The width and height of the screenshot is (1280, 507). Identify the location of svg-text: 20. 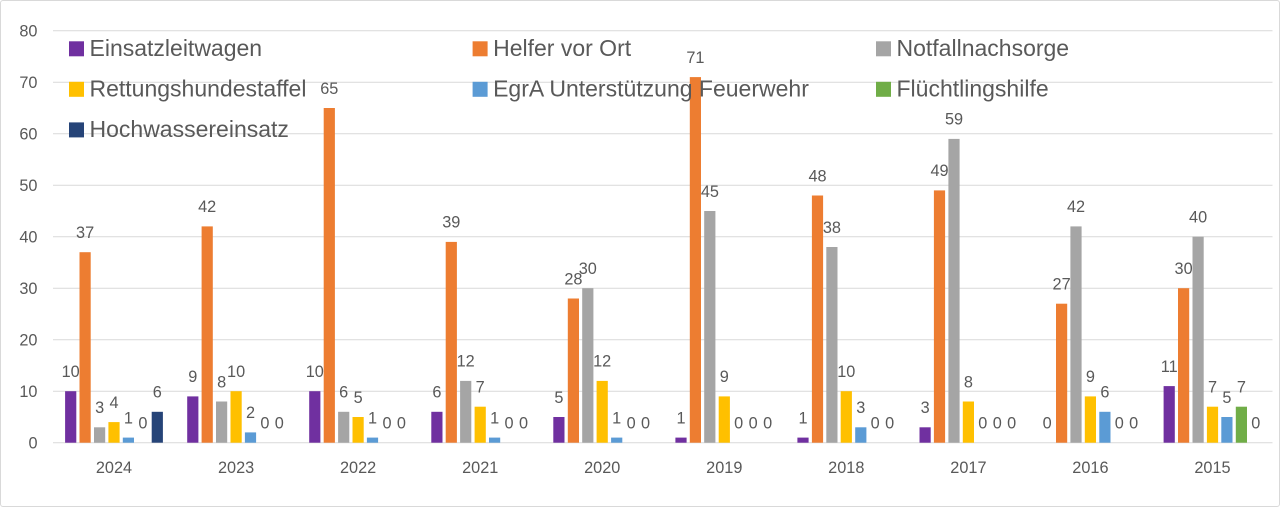
(28, 341).